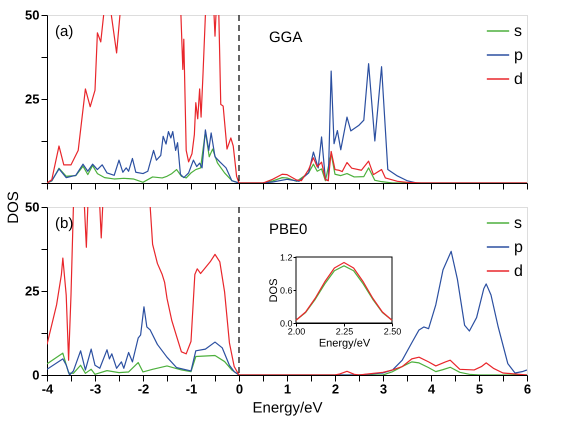  Describe the element at coordinates (240, 389) in the screenshot. I see `x-tick-label: 0` at that location.